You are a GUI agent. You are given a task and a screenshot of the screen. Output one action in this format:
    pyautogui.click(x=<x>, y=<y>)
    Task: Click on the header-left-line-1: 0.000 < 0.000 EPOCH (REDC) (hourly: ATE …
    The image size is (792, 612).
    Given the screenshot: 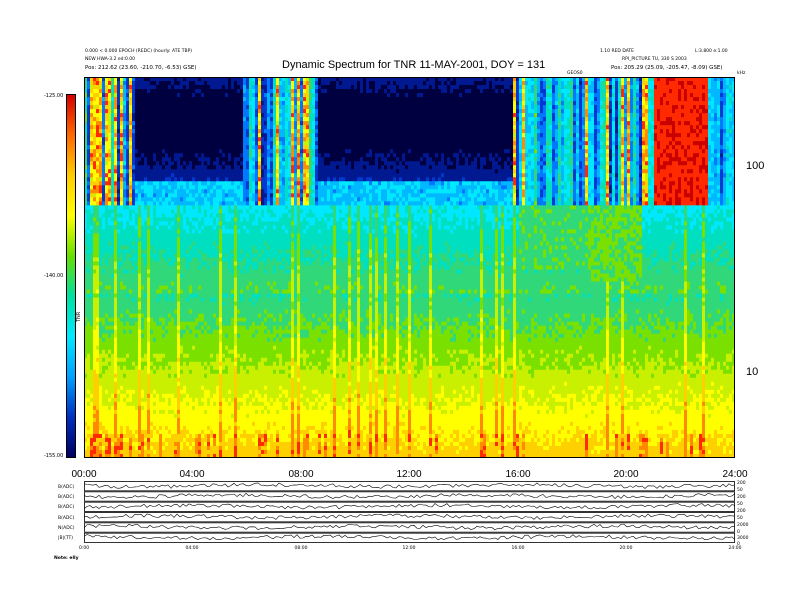 What is the action you would take?
    pyautogui.click(x=138, y=51)
    